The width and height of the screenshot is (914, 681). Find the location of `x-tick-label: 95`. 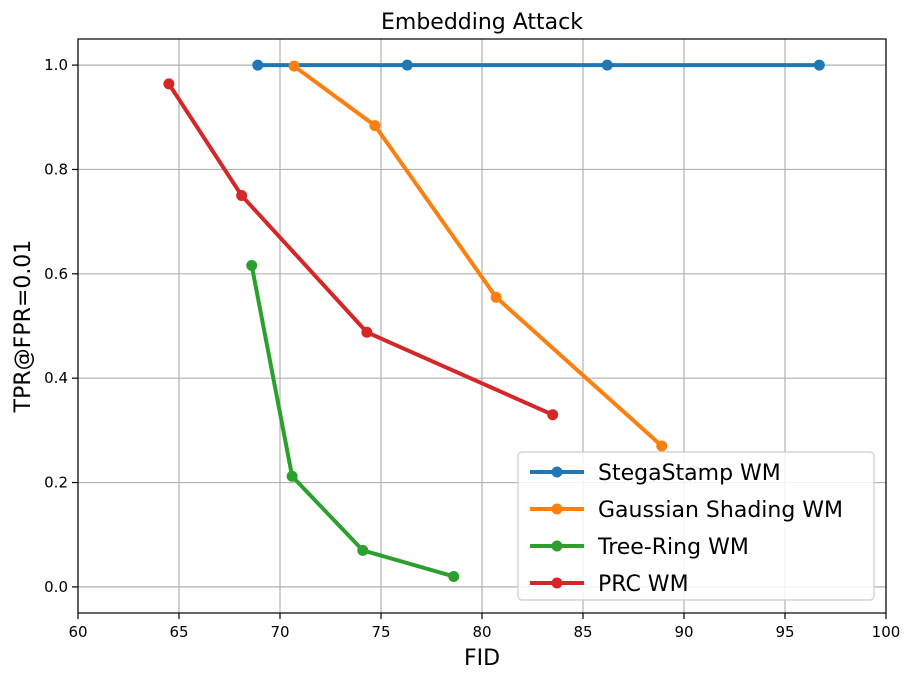

x-tick-label: 95 is located at coordinates (784, 632).